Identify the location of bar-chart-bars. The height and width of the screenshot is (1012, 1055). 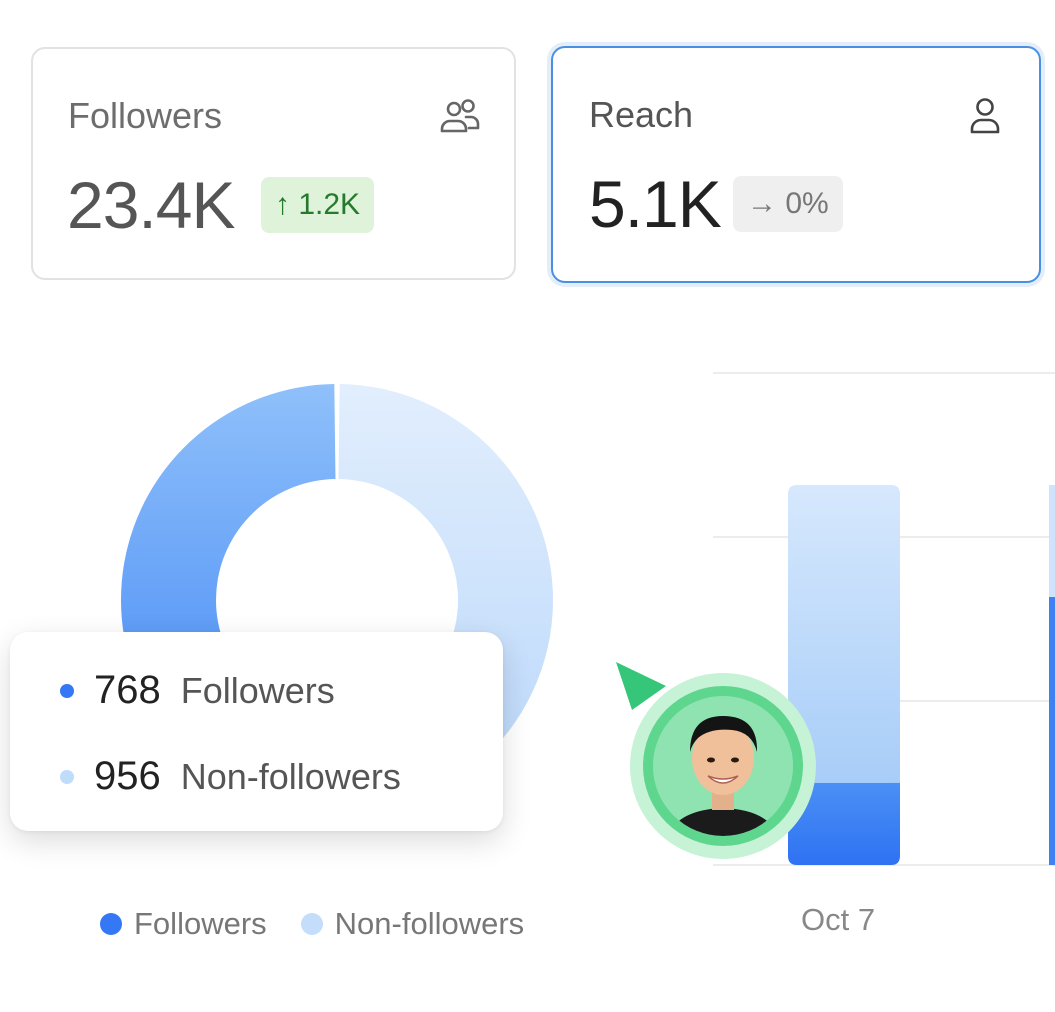
(921, 675).